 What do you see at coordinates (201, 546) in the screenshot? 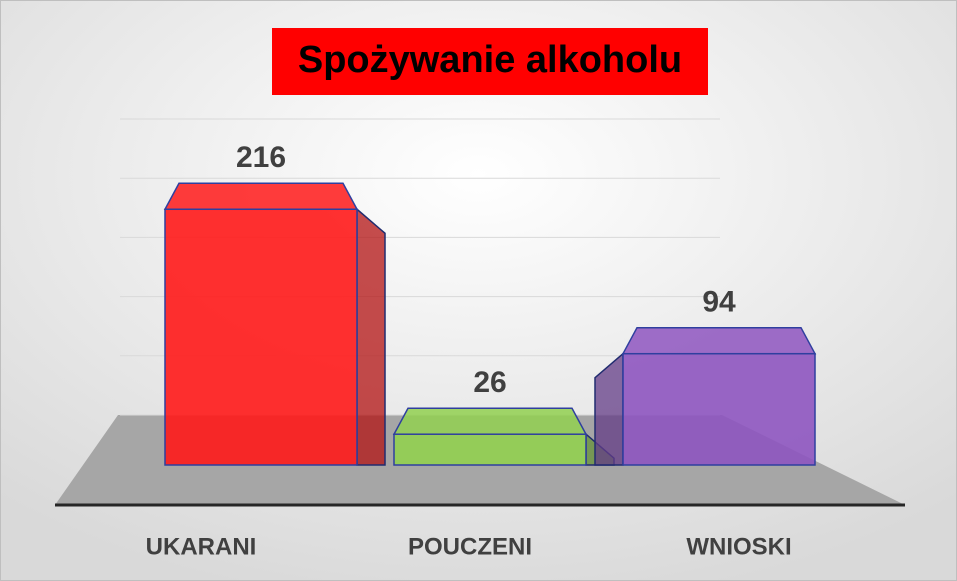
I see `x-tick-label: UKARANI` at bounding box center [201, 546].